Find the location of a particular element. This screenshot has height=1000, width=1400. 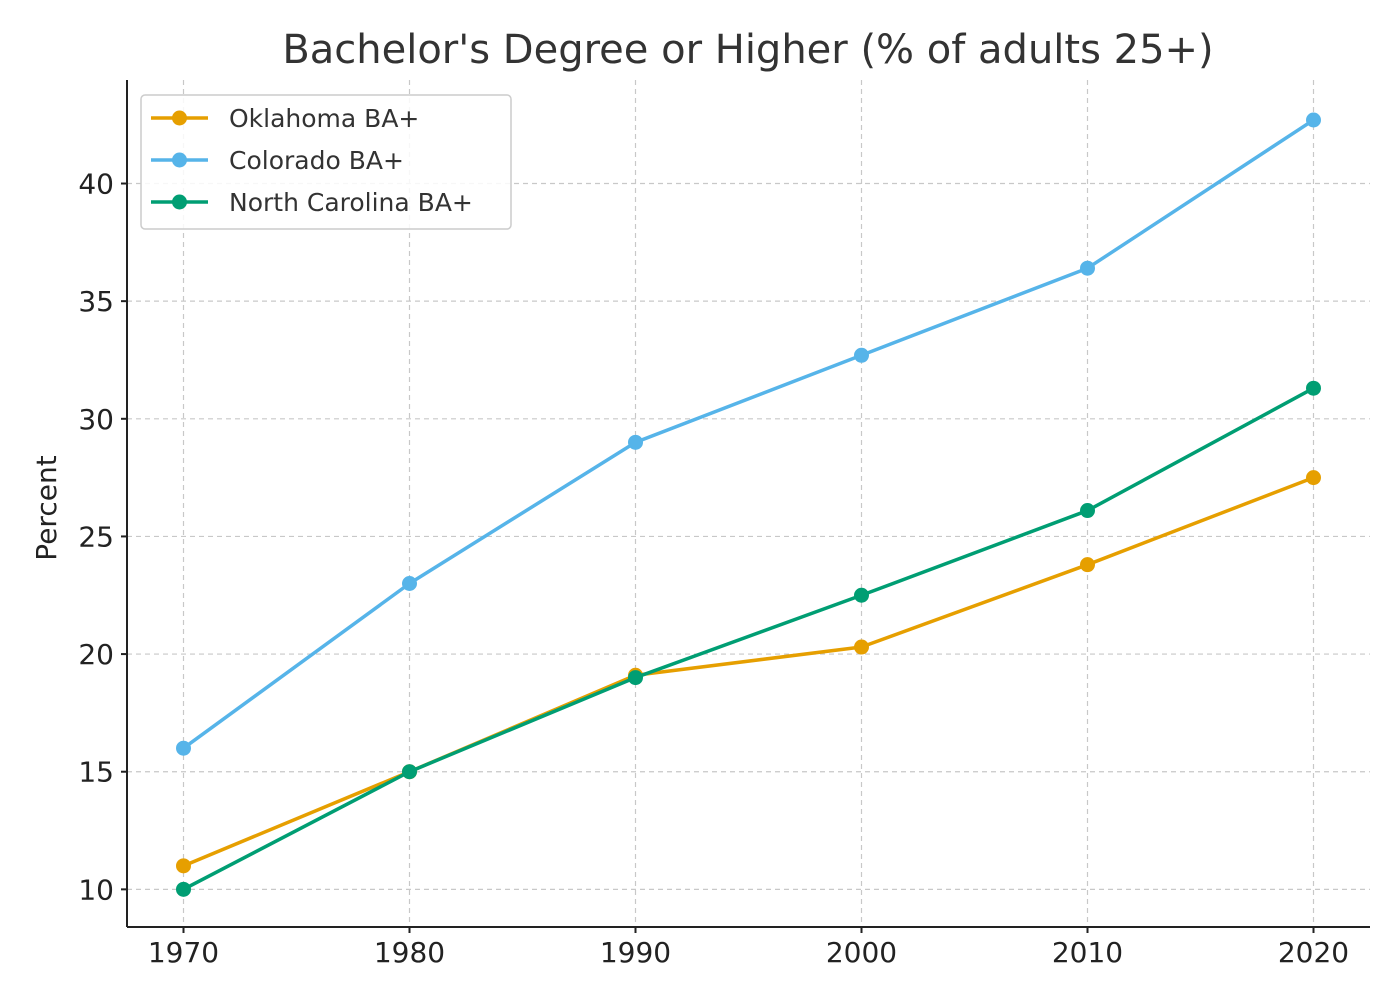

legend-label: Colorado BA+ is located at coordinates (316, 160).